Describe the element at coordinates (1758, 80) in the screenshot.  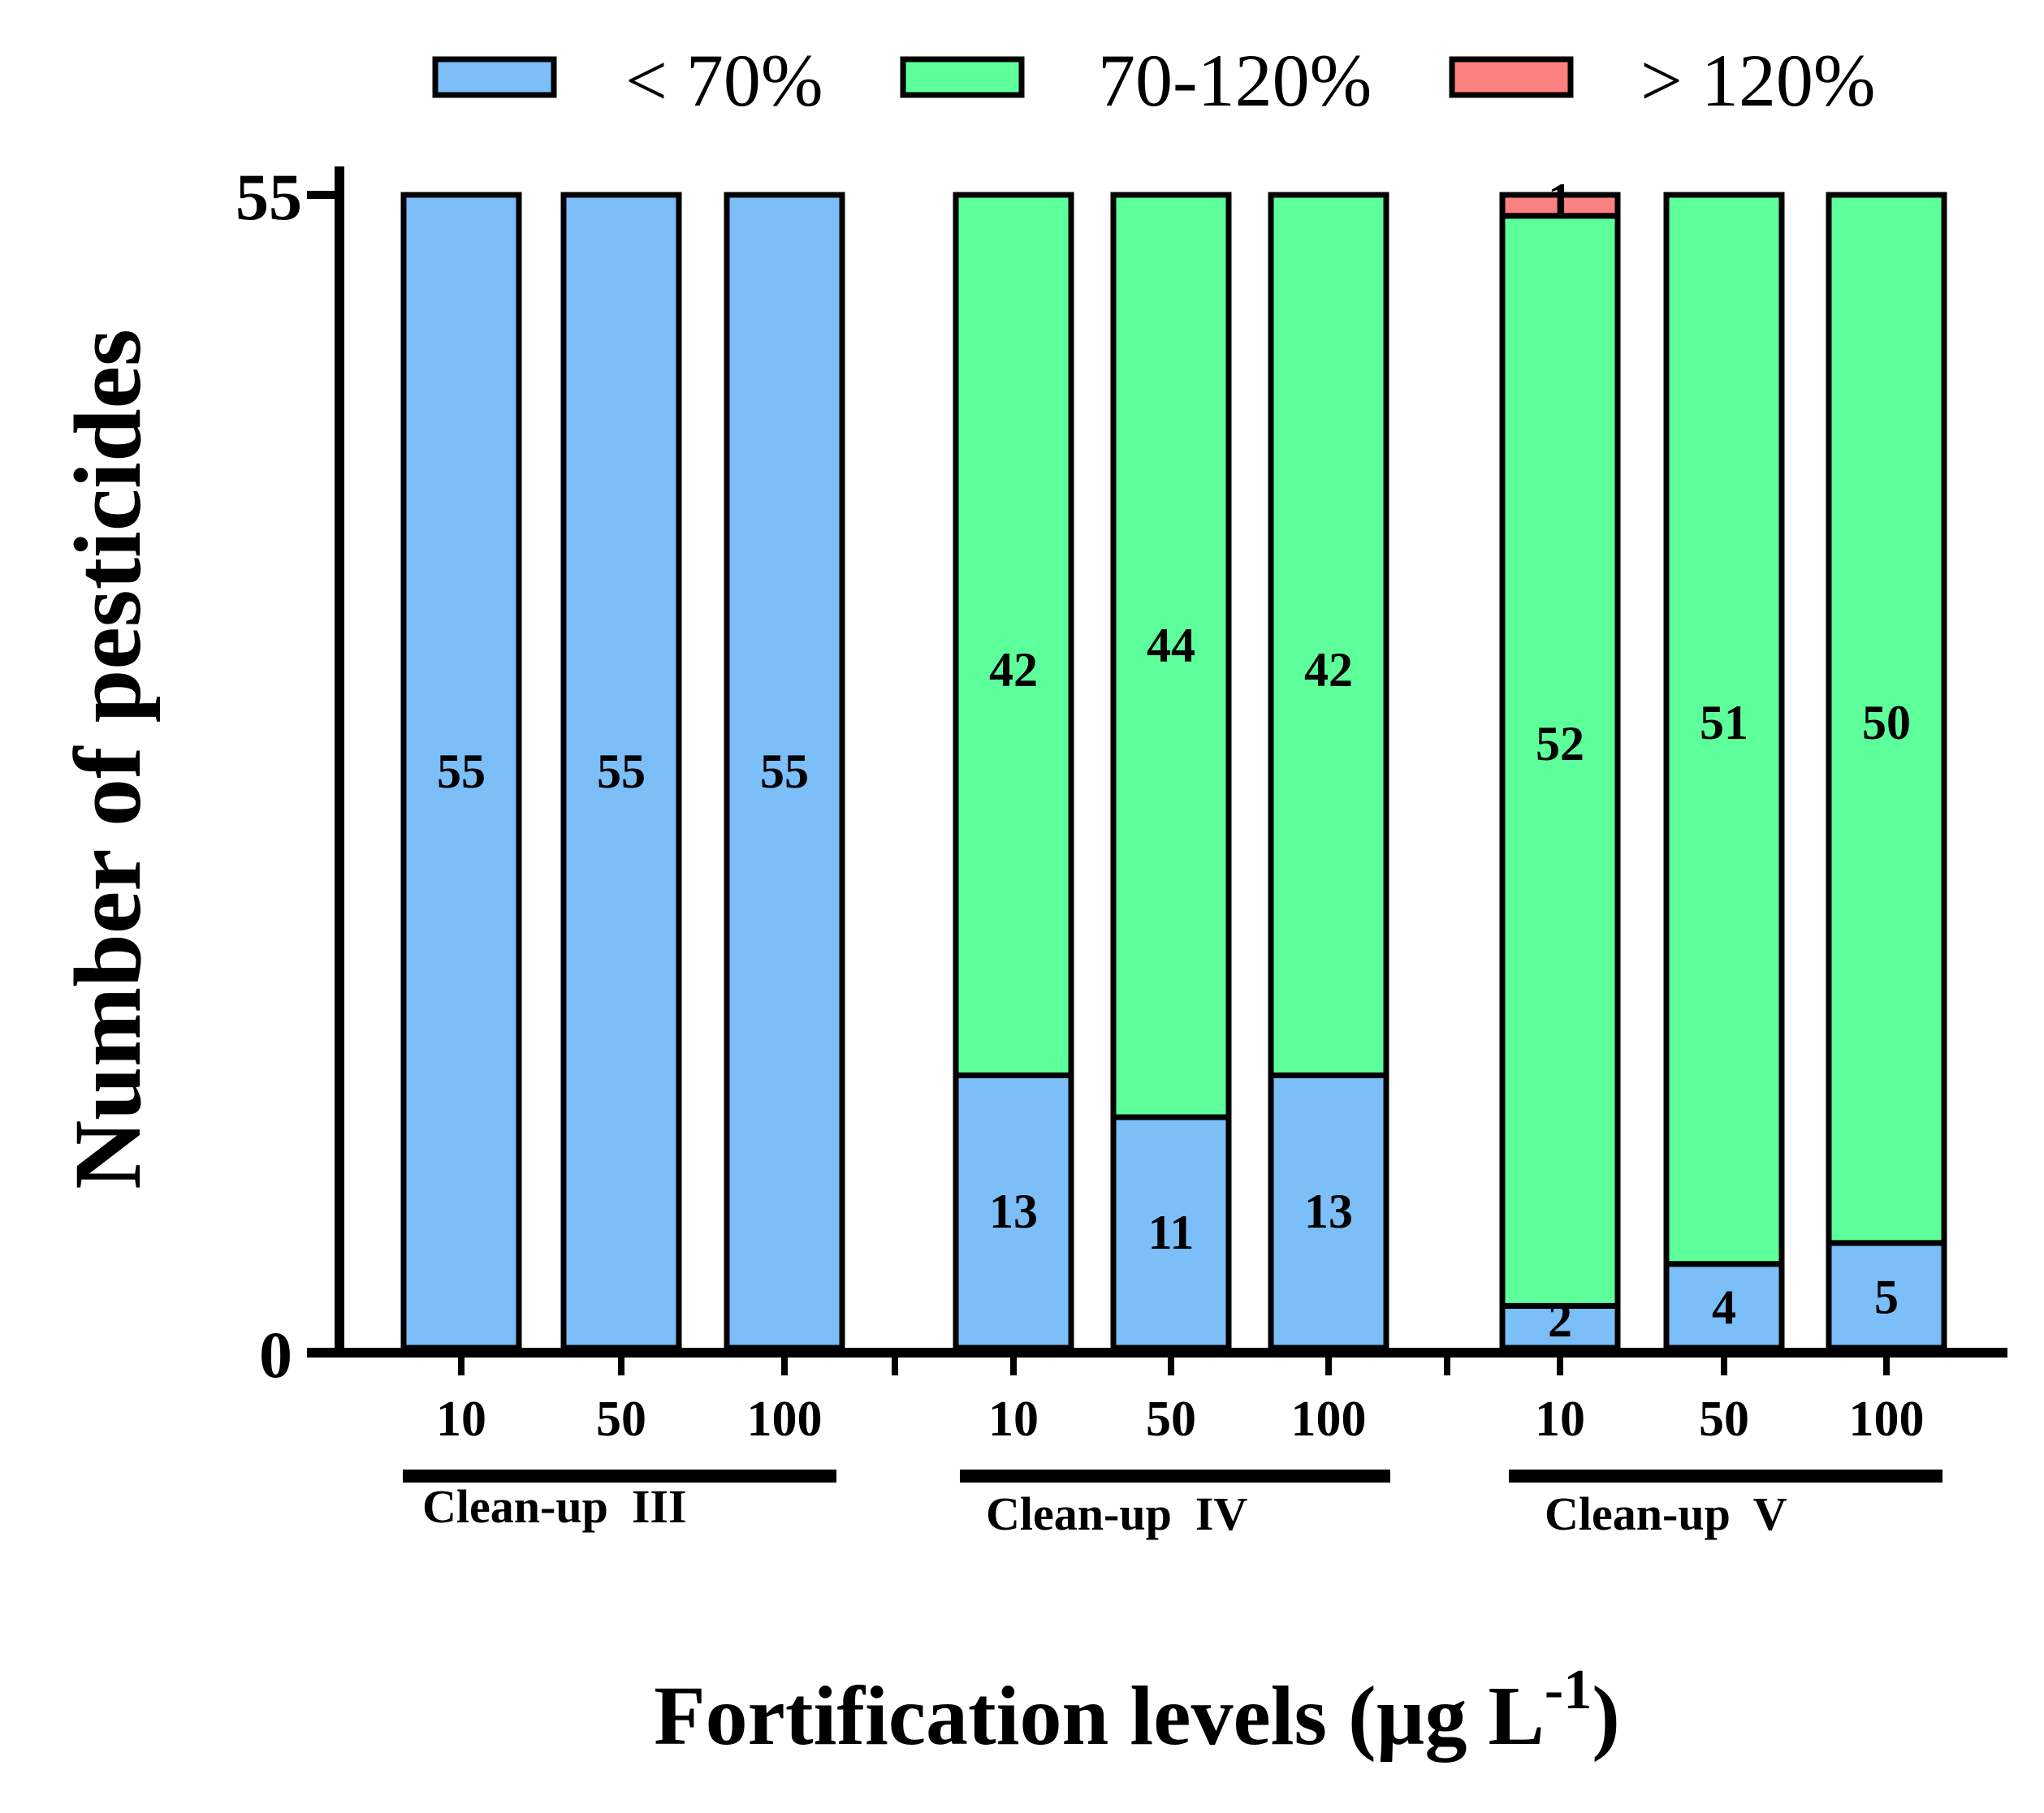
I see `legend-label: > 120%` at that location.